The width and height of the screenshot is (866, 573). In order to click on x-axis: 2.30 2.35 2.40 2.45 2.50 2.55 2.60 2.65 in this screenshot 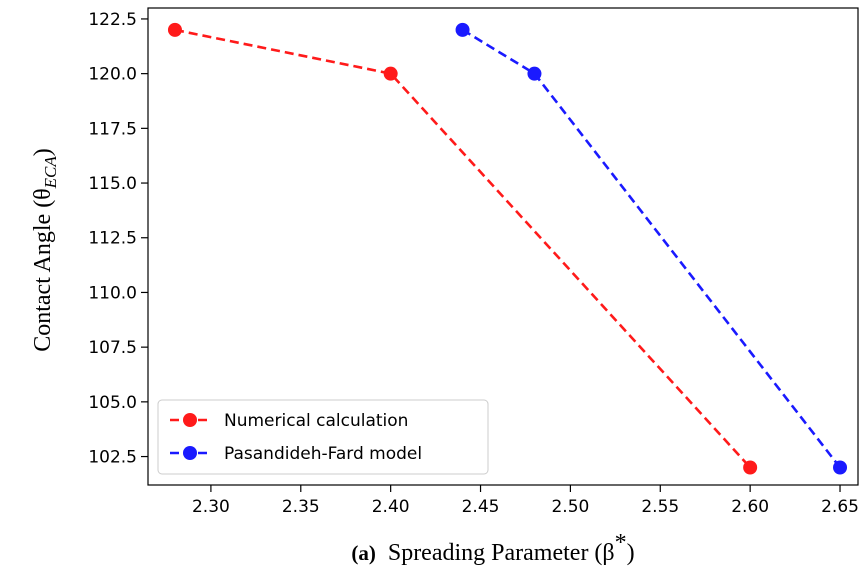, I will do `click(525, 501)`.